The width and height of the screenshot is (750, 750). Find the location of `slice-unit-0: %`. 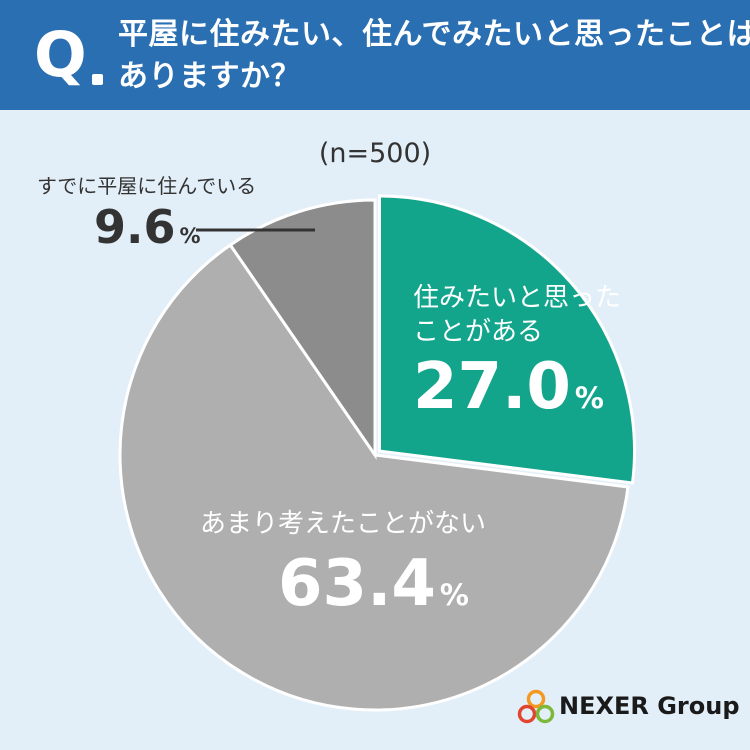

slice-unit-0: % is located at coordinates (589, 398).